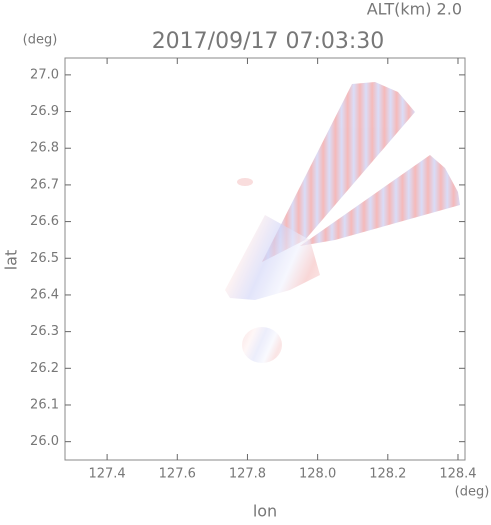 The image size is (491, 525). Describe the element at coordinates (44, 221) in the screenshot. I see `y-tick-label: 26.6` at that location.